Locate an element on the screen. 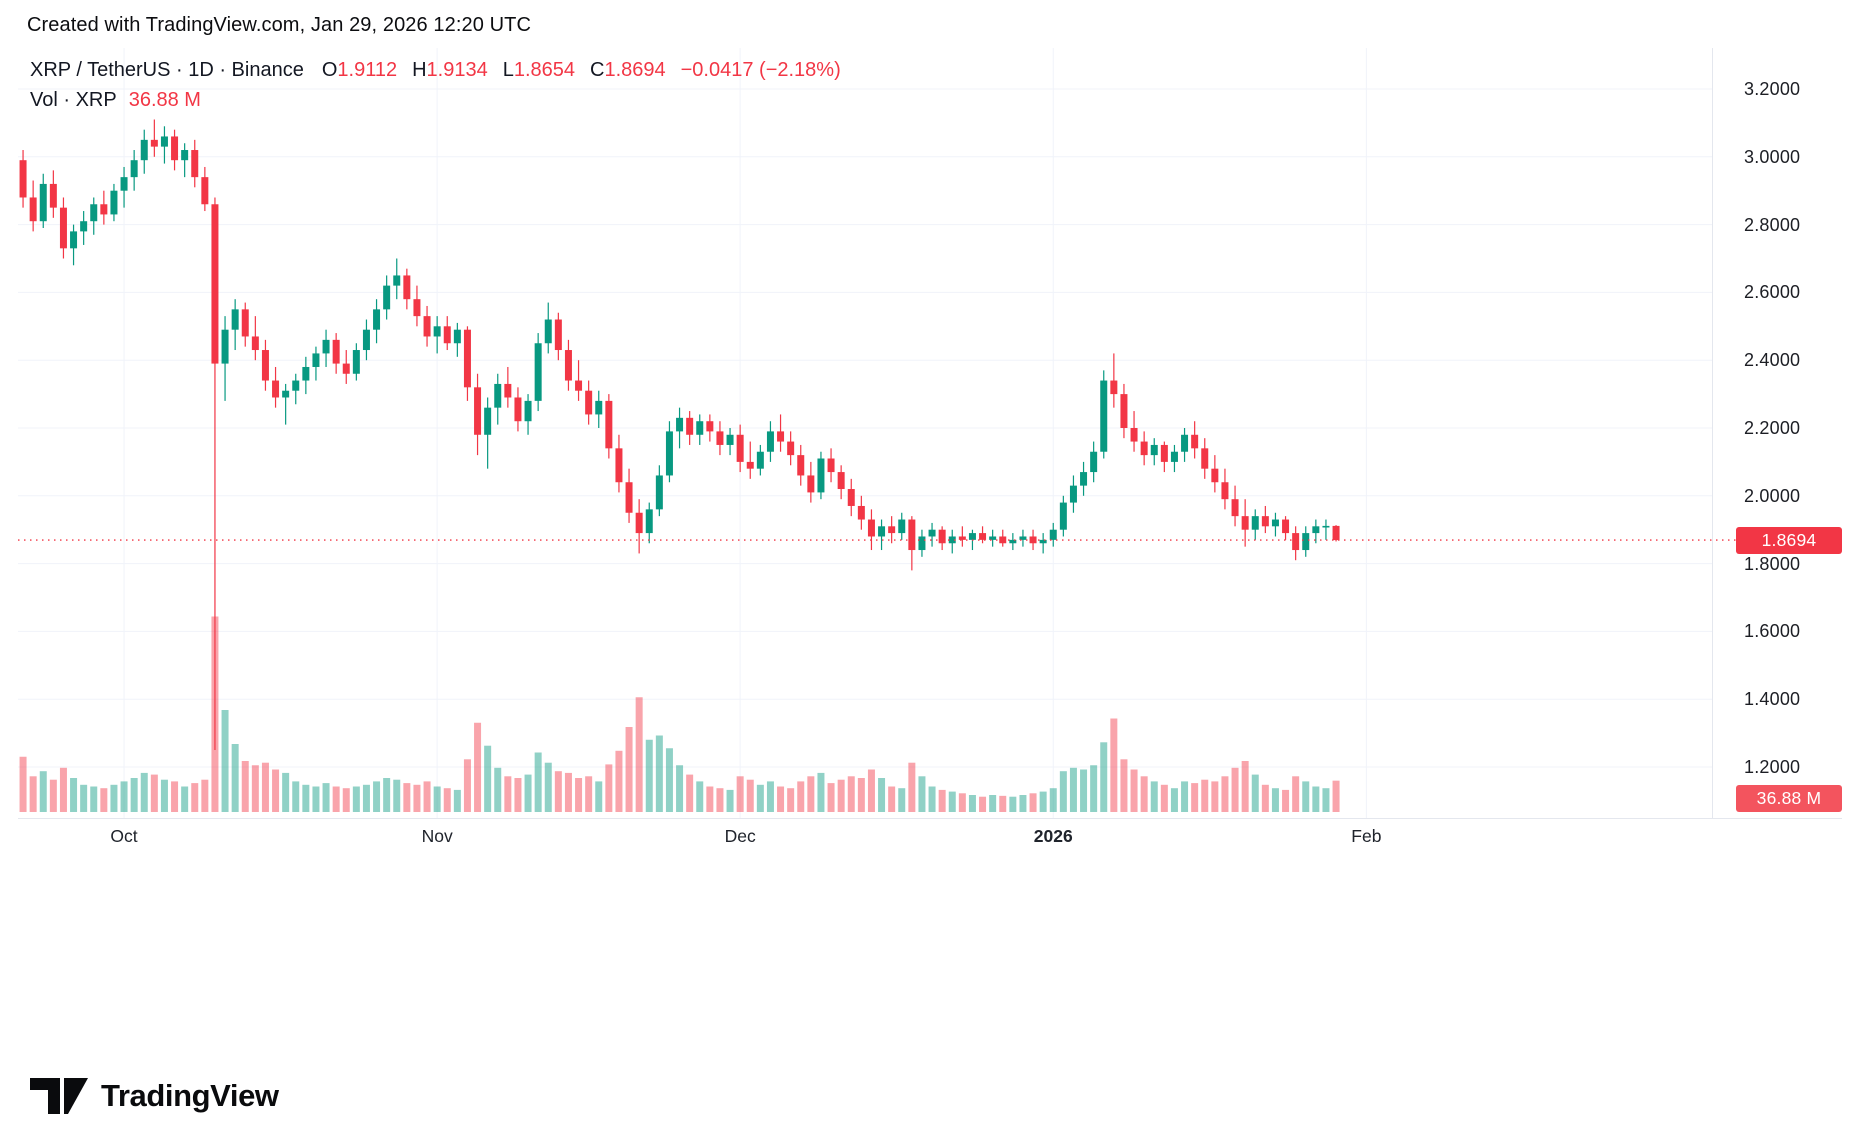 The height and width of the screenshot is (1136, 1856). symbol-title: XRP / TetherUS · 1D · Binance is located at coordinates (167, 70).